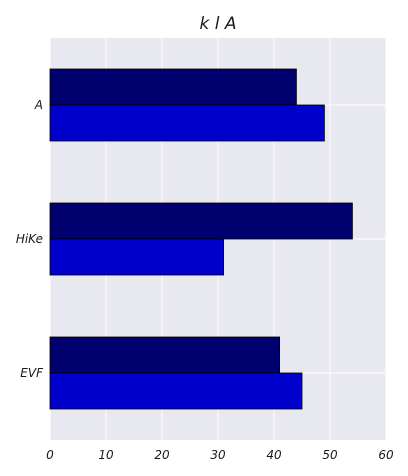  I want to click on x-tick-labels: 0 10 20 30 40 50 60, so click(220, 455).